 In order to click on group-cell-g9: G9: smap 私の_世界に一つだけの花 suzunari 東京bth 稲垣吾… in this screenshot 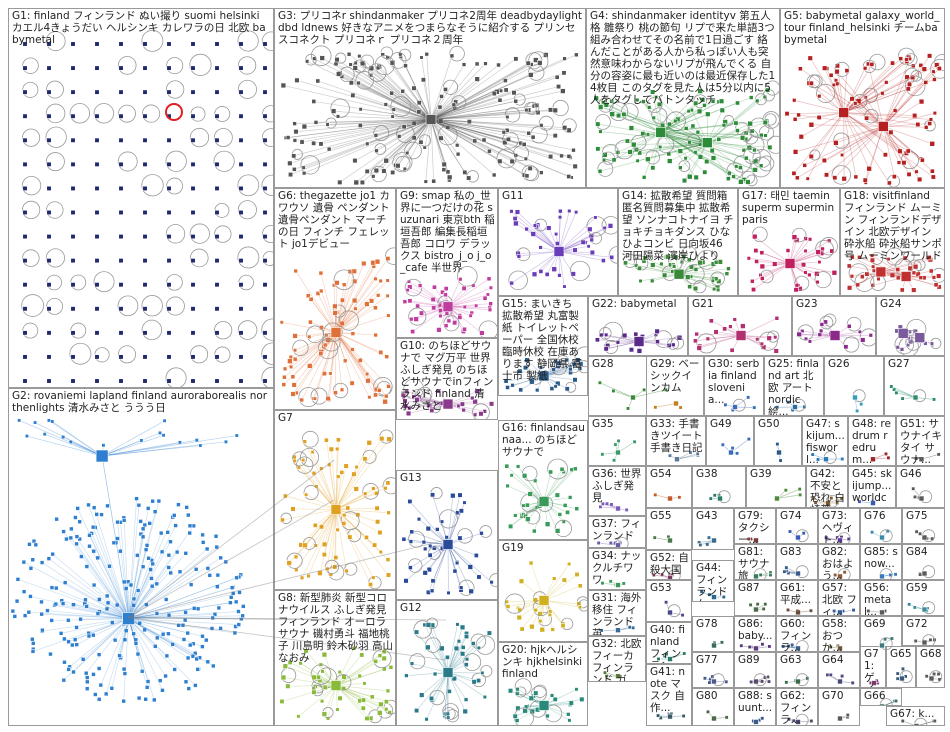, I will do `click(447, 263)`.